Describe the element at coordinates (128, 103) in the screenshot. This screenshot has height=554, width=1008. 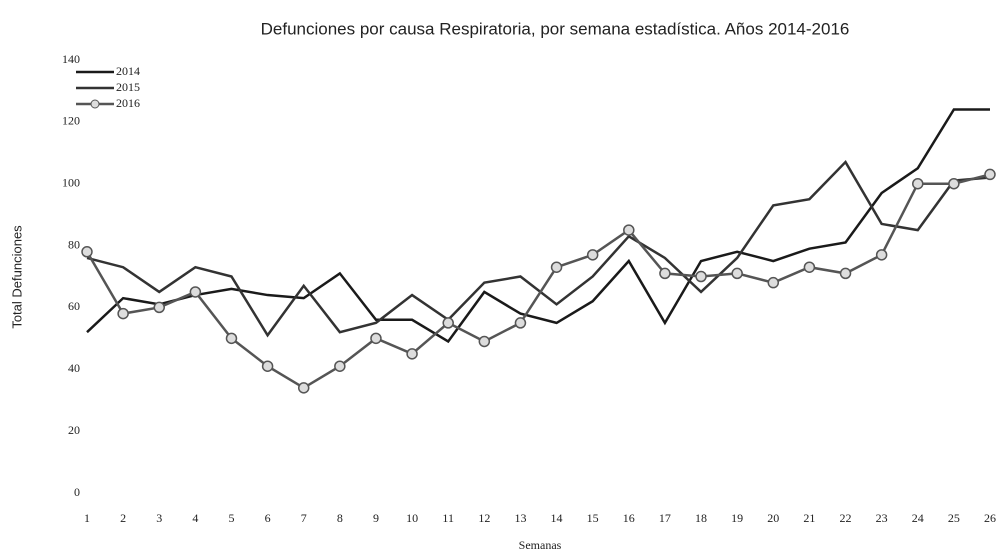
I see `legend-label: 2016` at that location.